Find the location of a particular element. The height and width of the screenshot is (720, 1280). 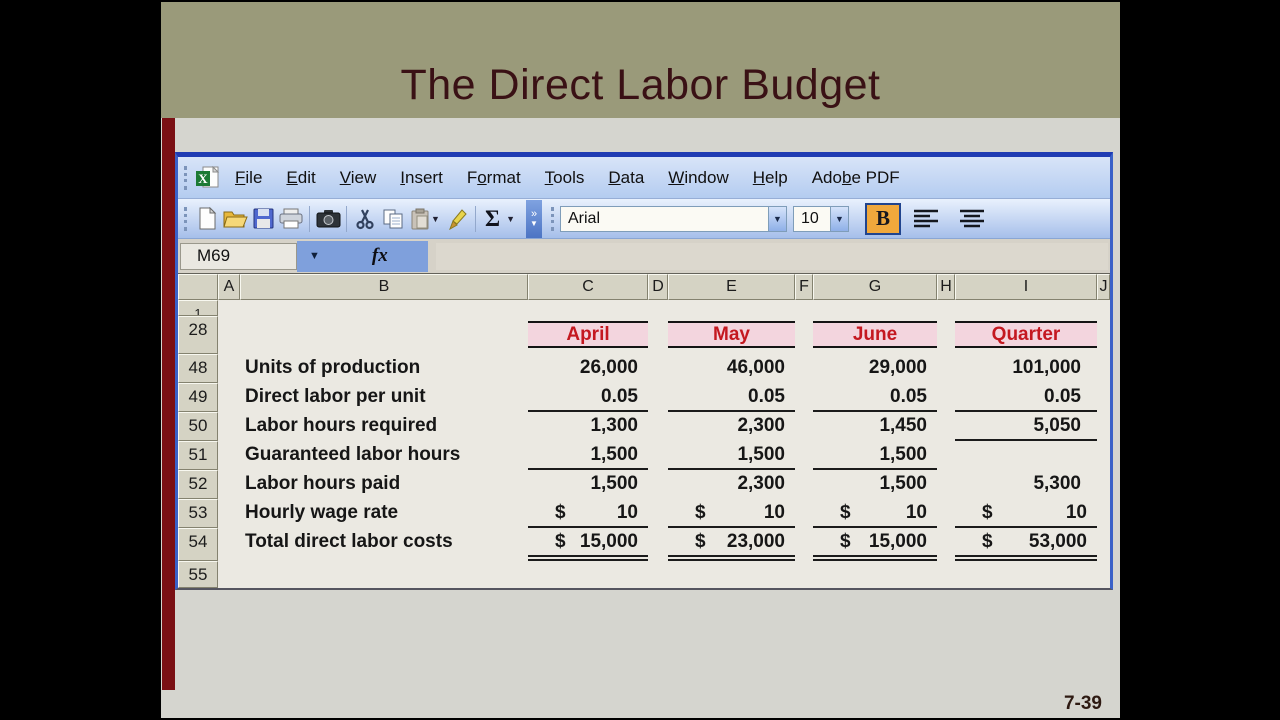

cell-value-54-0: $15,000 is located at coordinates (588, 544).